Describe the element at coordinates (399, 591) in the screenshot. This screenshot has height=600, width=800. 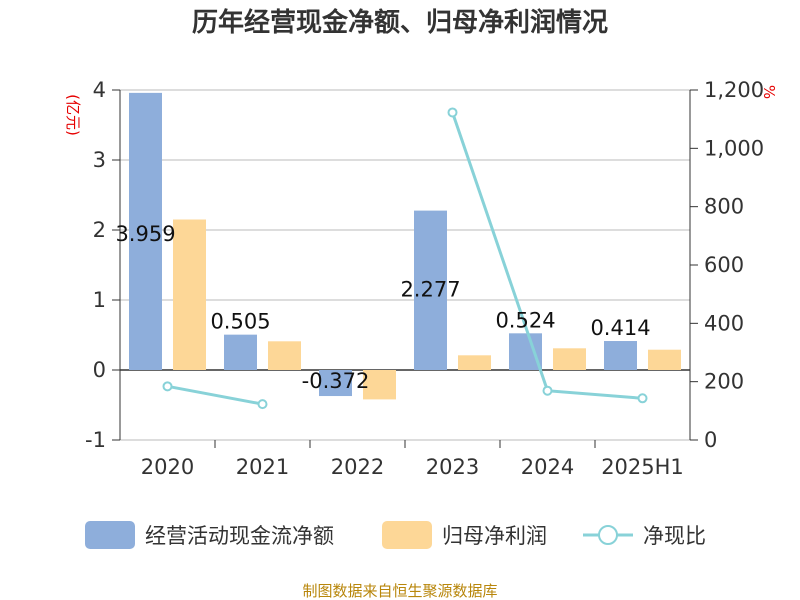
I see `source-note: 制图数据来自恒生聚源数据库` at that location.